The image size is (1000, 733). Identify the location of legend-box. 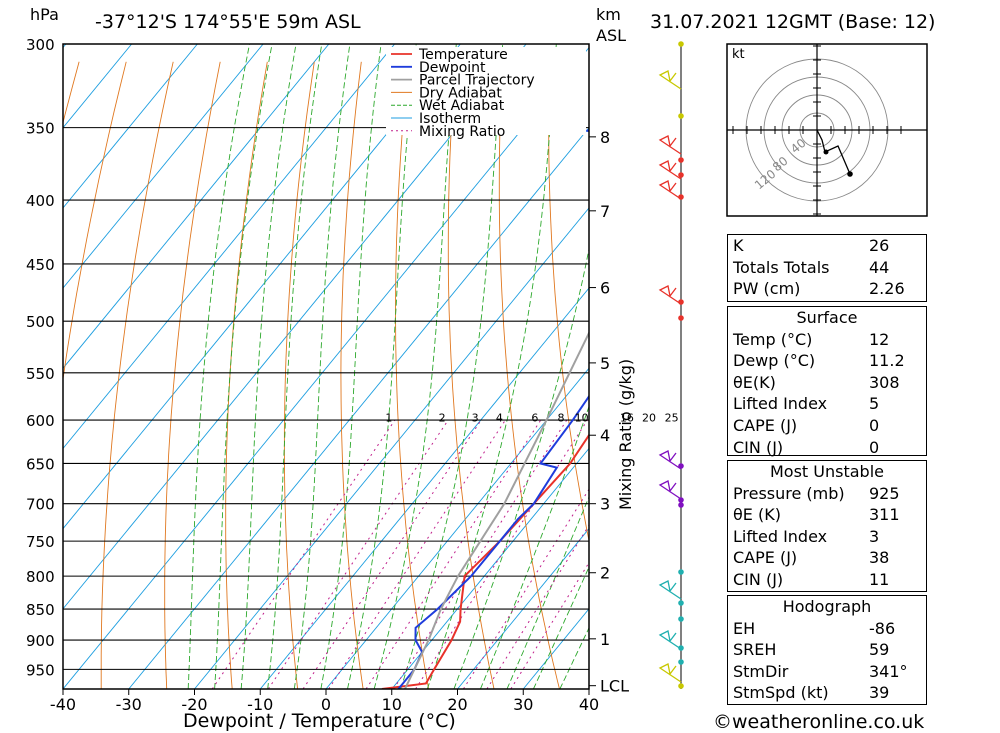
(486, 91).